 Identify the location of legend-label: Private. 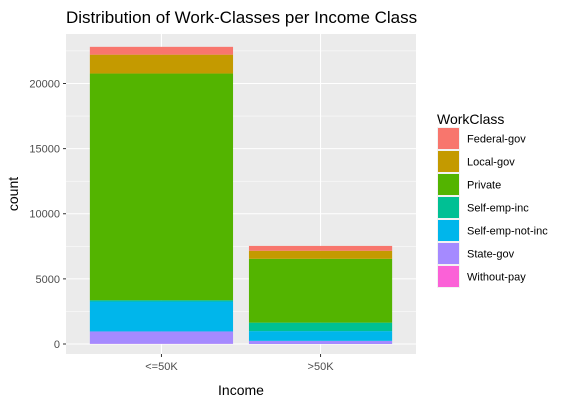
(484, 186).